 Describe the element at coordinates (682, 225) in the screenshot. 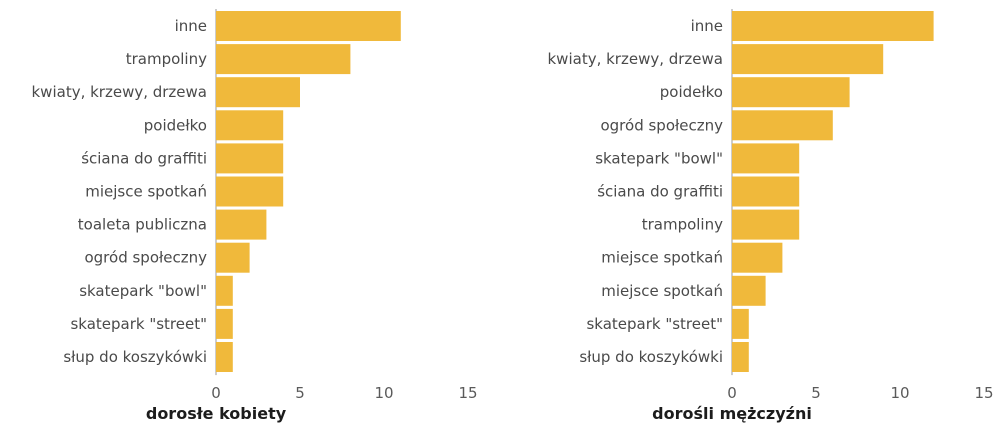

I see `category-label-men-6: trampoliny` at that location.